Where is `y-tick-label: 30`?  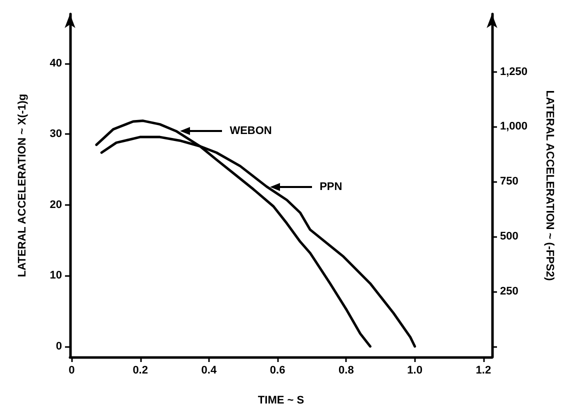
y-tick-label: 30 is located at coordinates (56, 134).